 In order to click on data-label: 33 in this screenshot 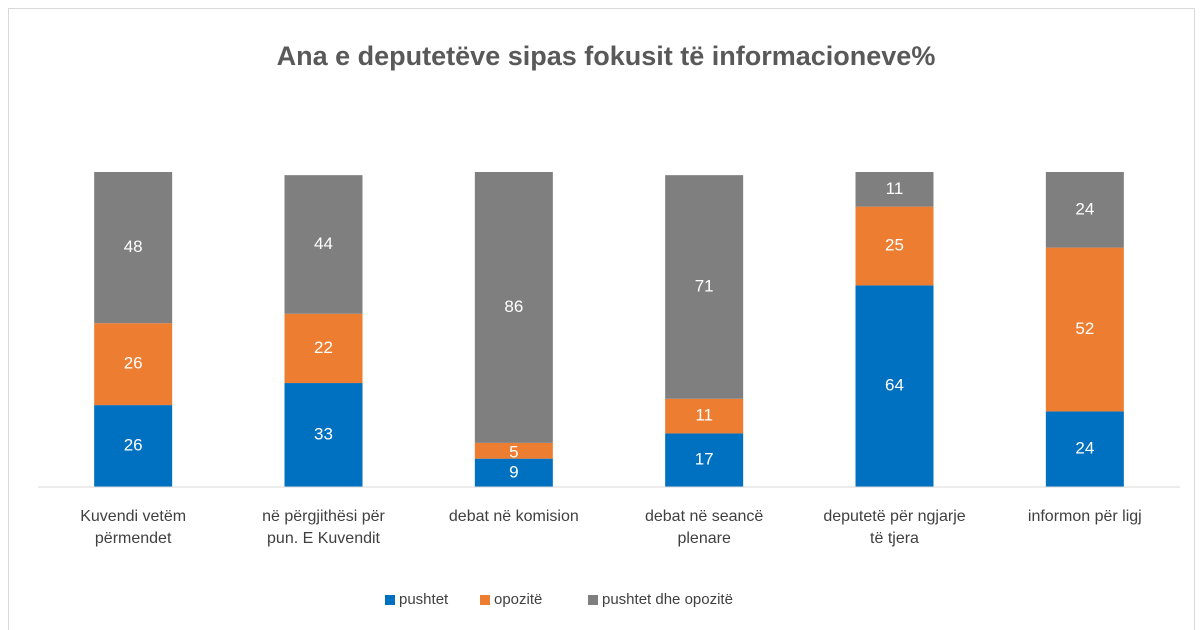, I will do `click(323, 434)`.